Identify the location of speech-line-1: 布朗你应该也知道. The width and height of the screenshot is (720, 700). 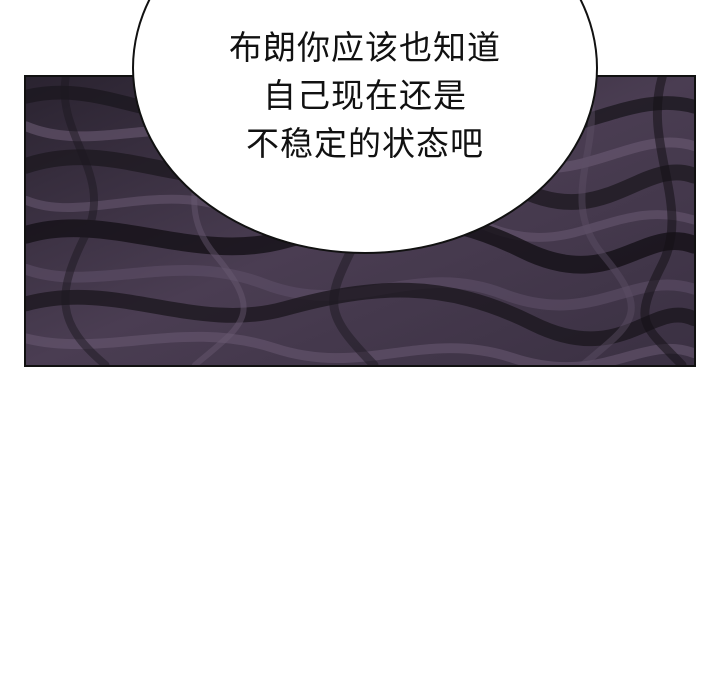
(365, 47).